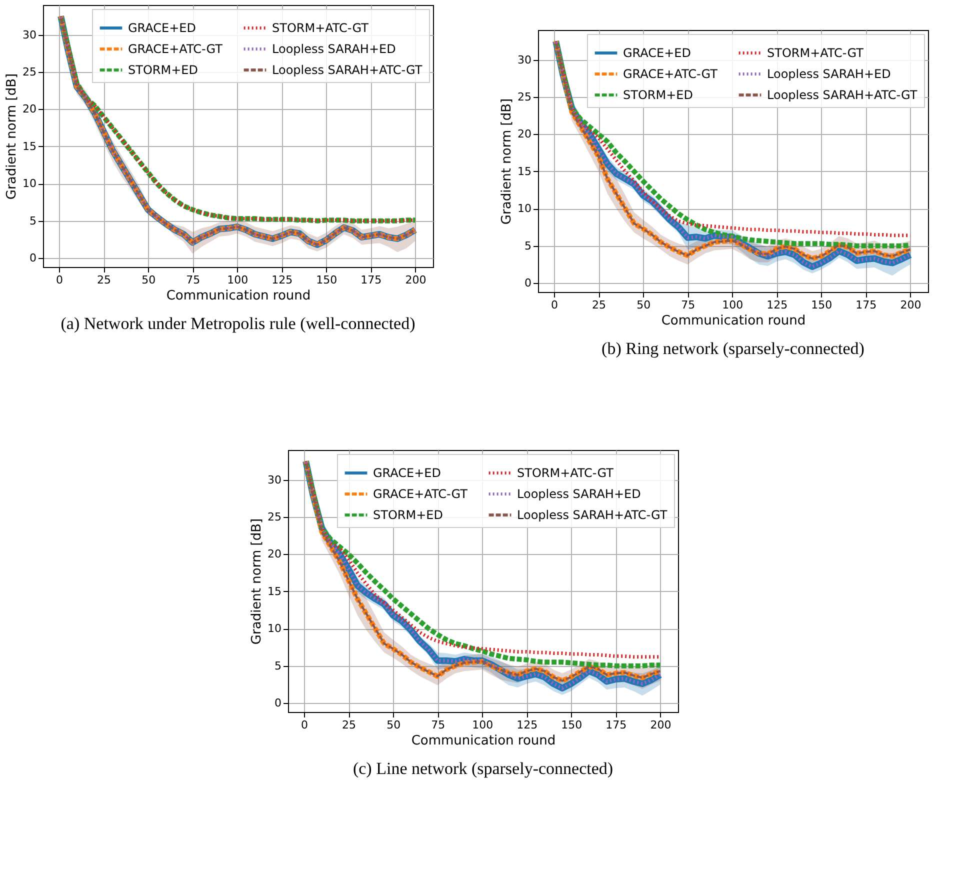  Describe the element at coordinates (238, 323) in the screenshot. I see `text: (a) Network under Metropolis rule (well-connected)` at that location.